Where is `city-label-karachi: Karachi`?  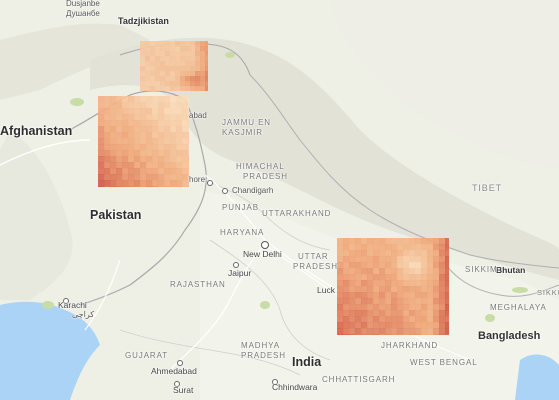 city-label-karachi: Karachi is located at coordinates (72, 305).